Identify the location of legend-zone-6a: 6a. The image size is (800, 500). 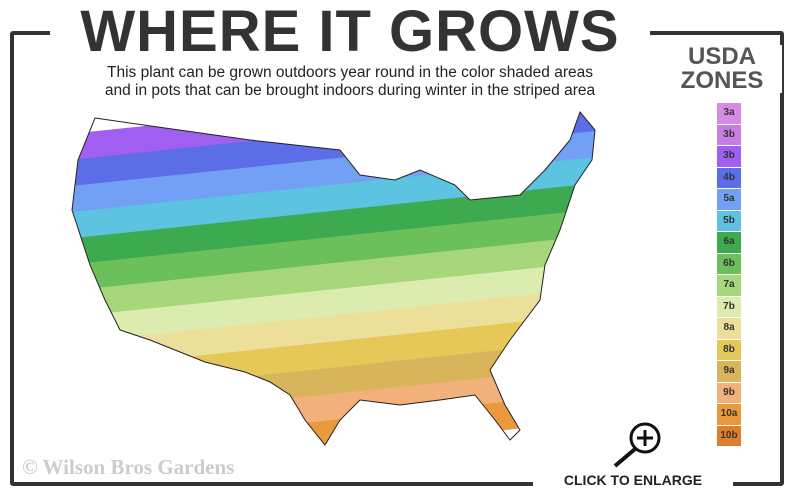
(729, 242).